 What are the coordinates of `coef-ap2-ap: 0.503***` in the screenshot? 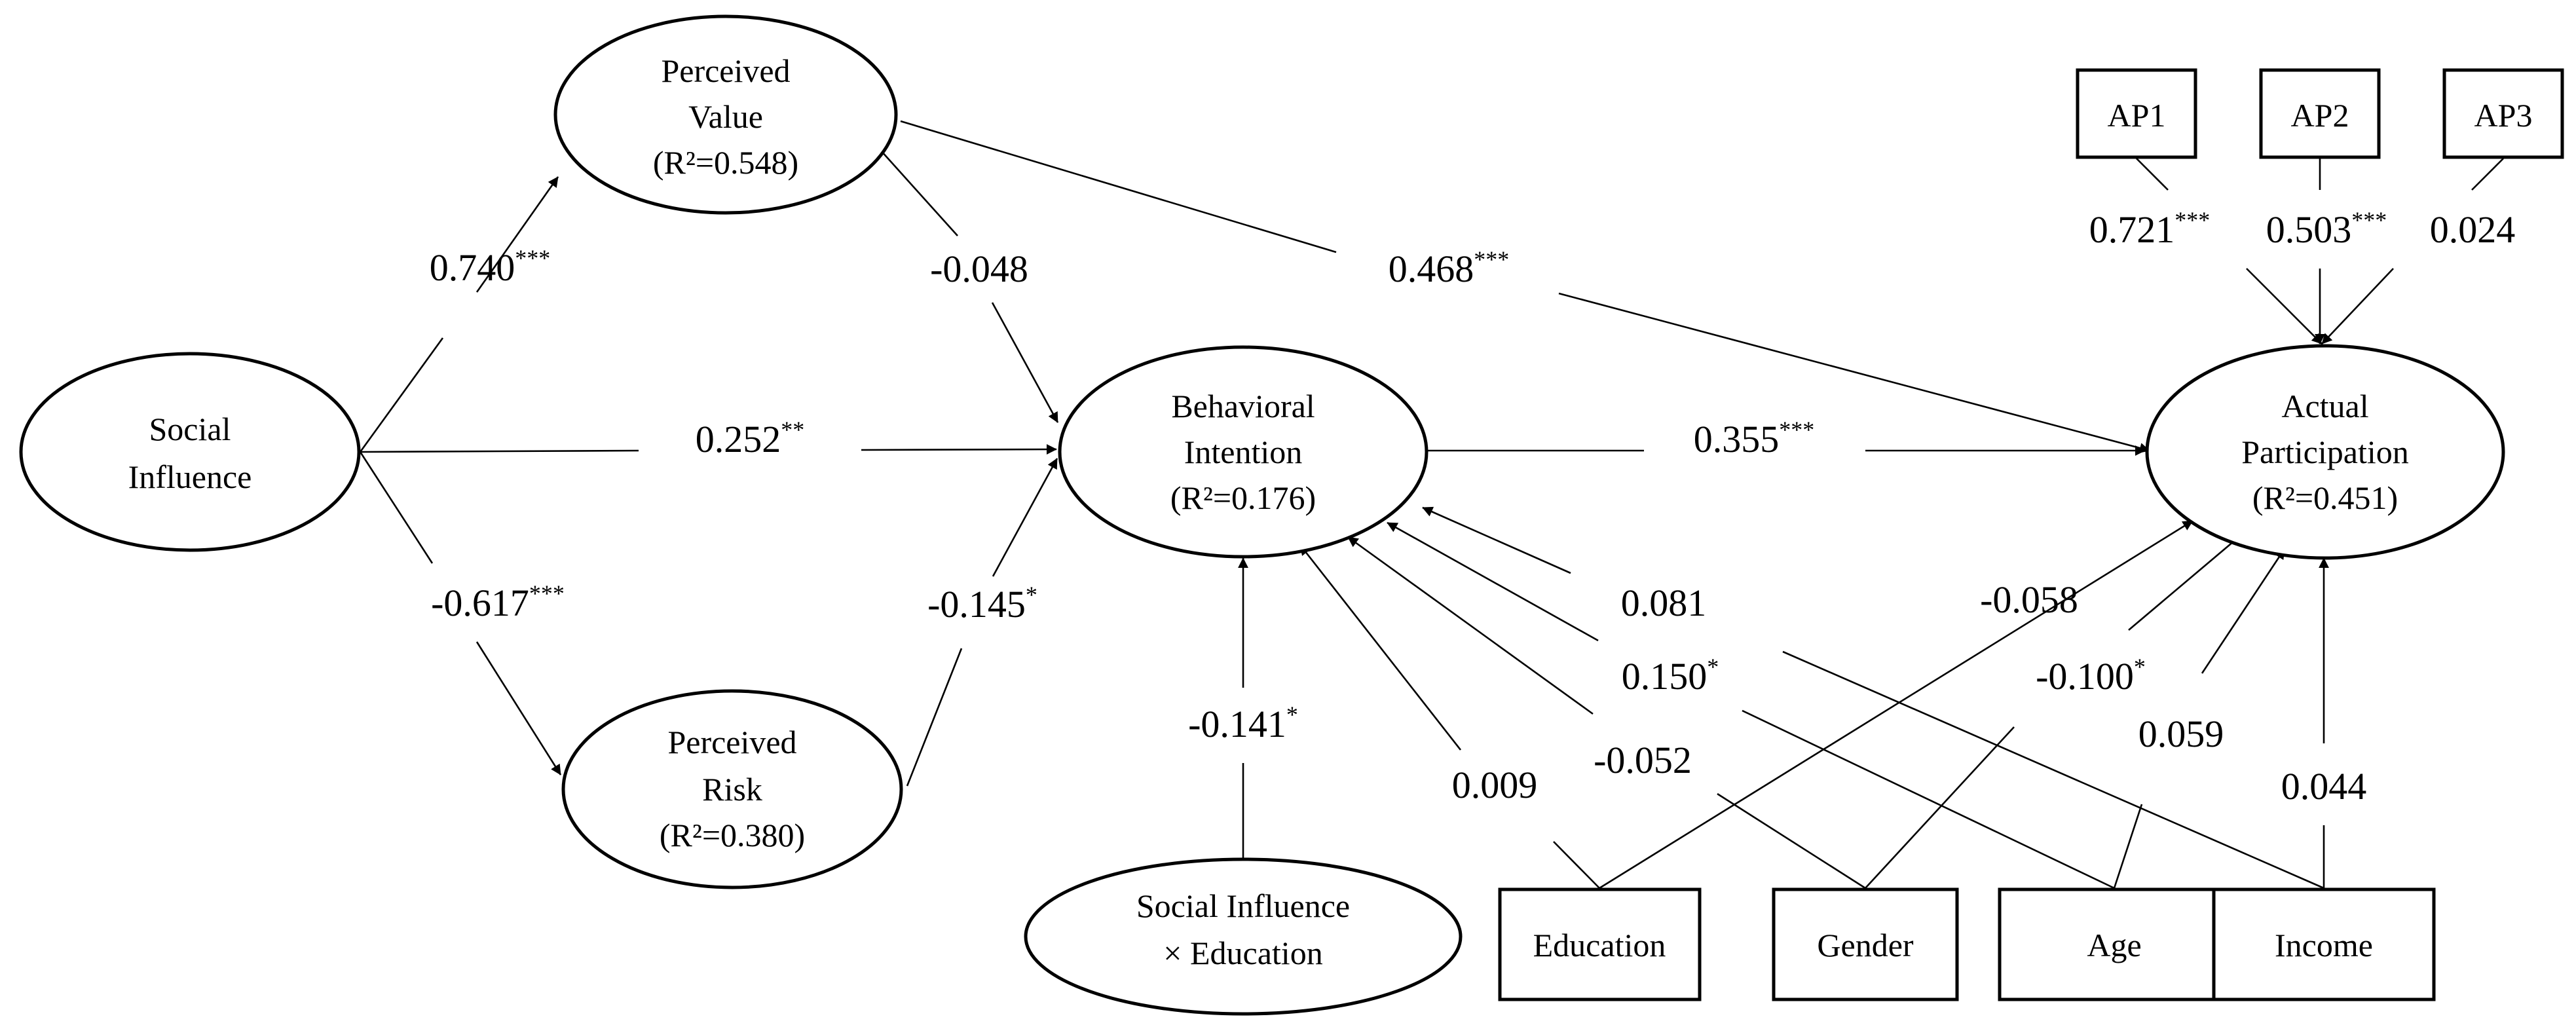 It's located at (2326, 229).